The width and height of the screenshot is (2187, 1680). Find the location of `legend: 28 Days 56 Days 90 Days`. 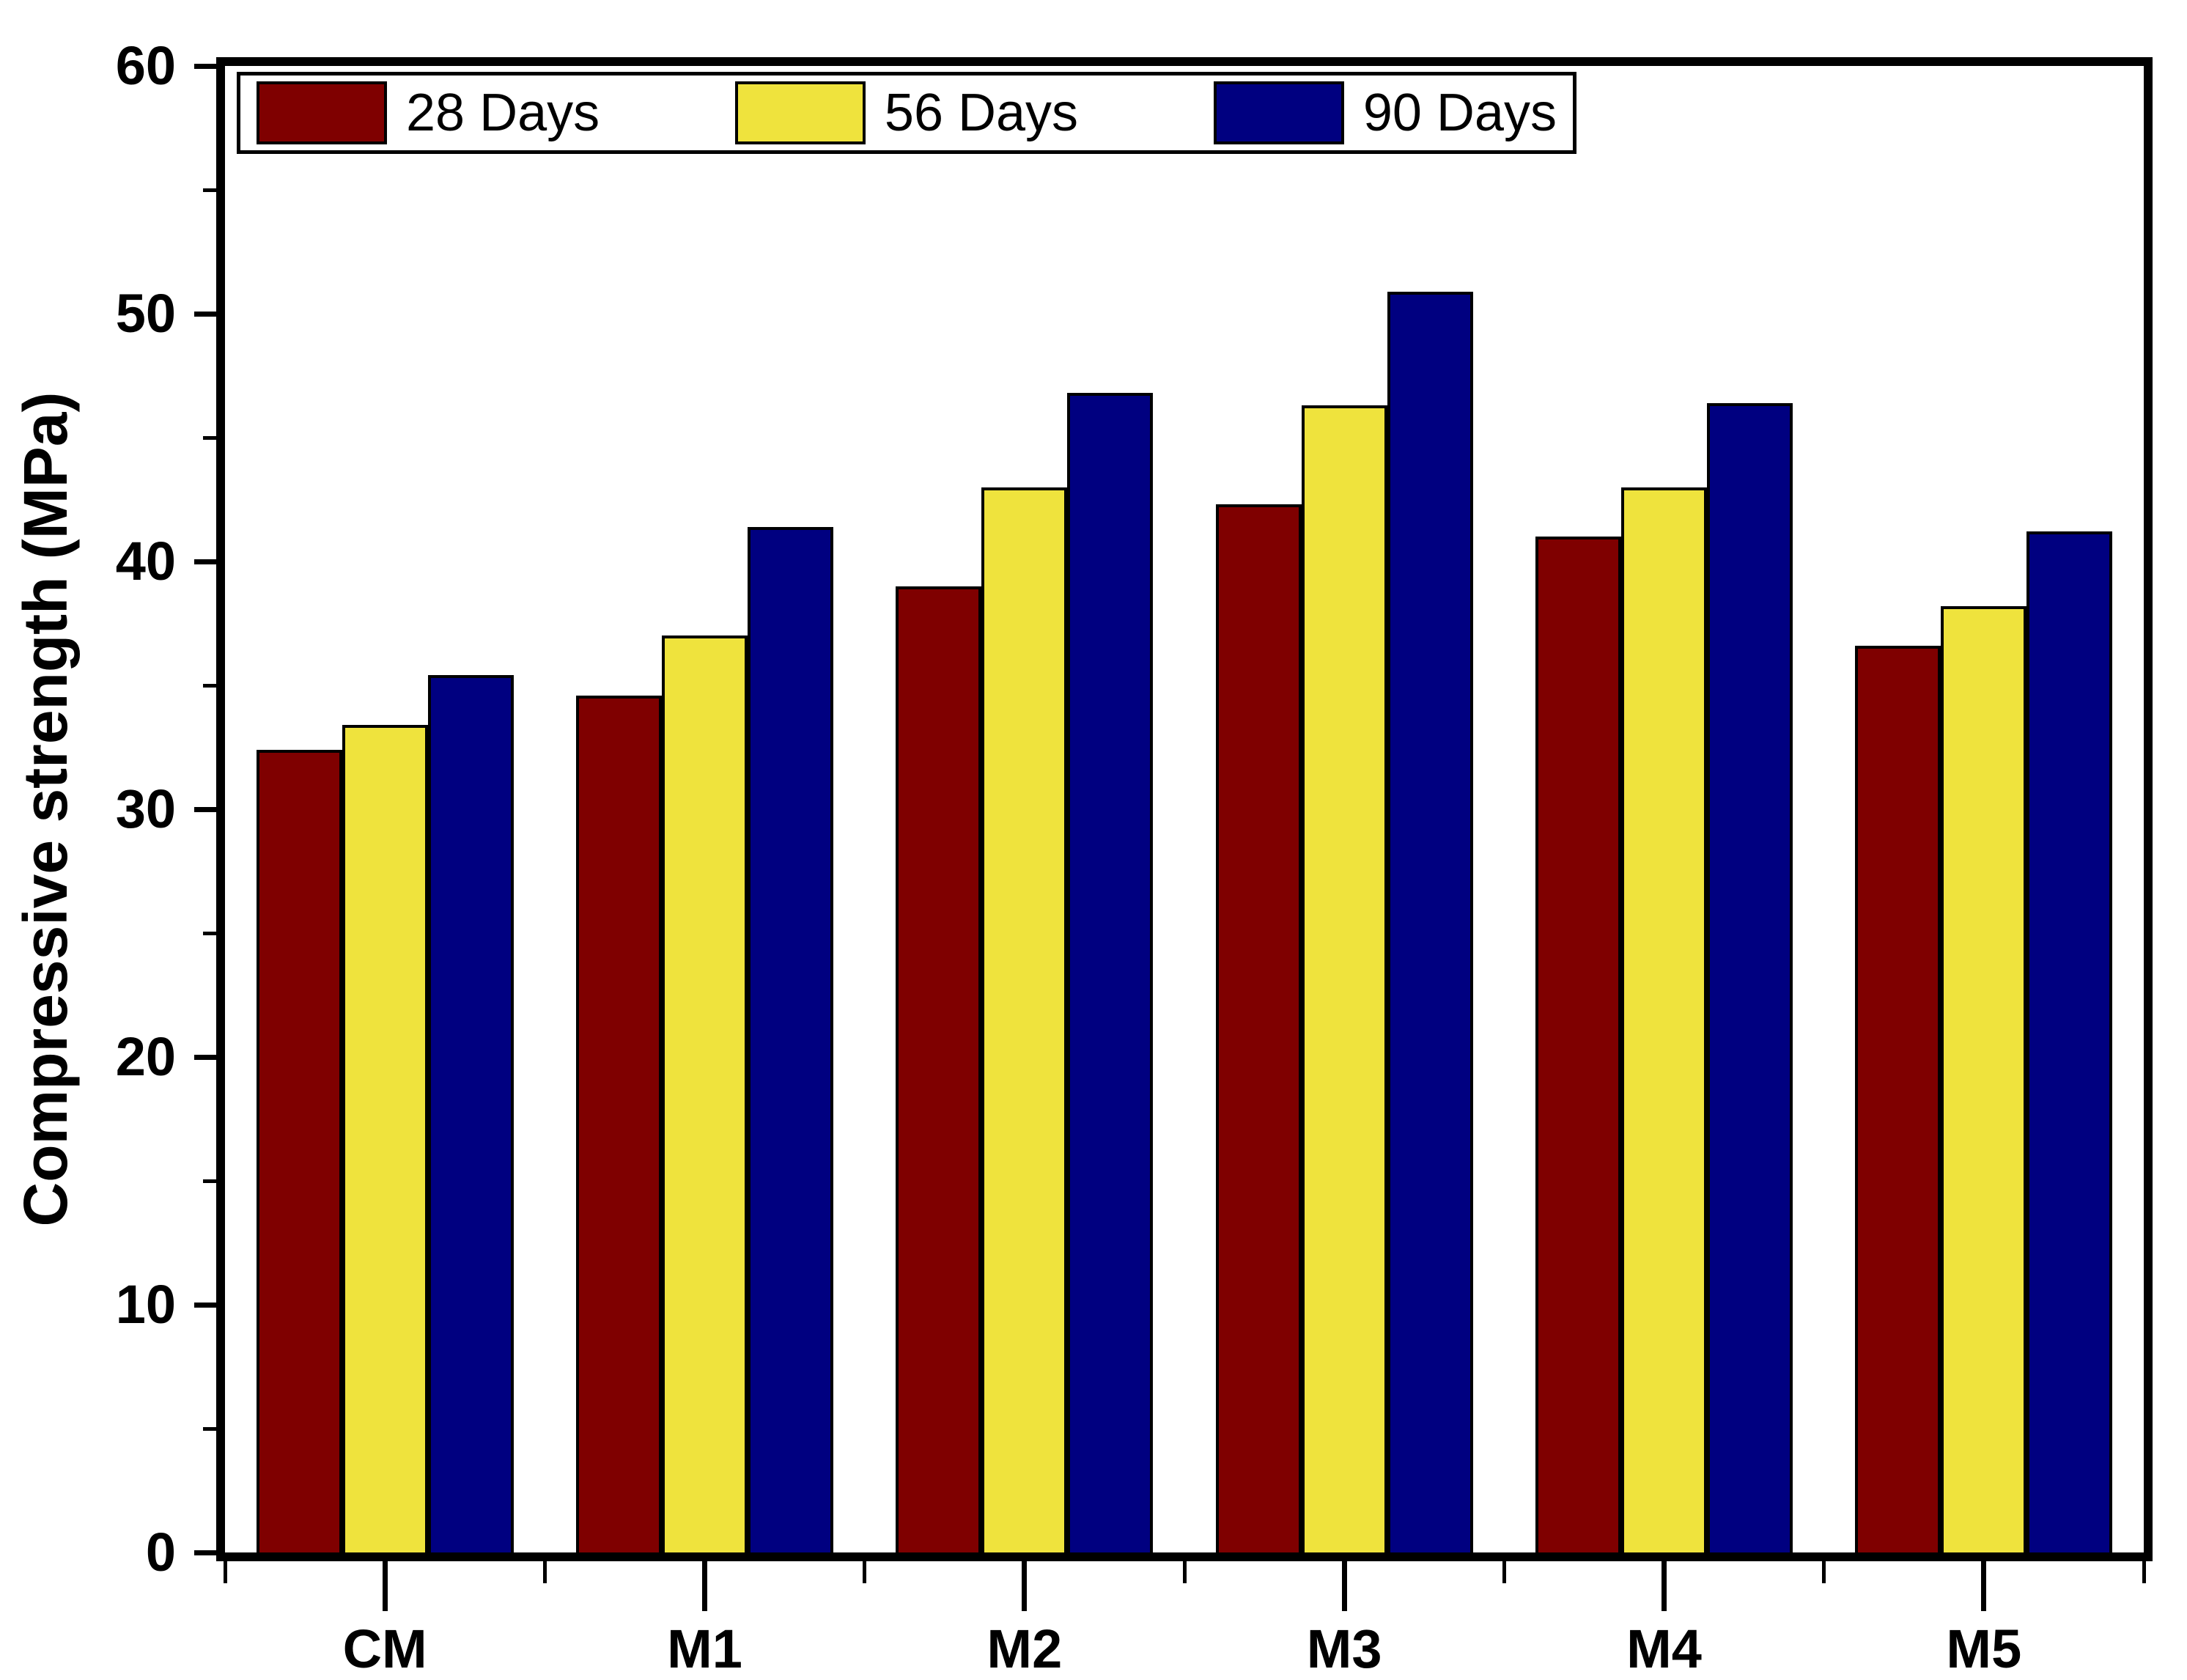

legend: 28 Days 56 Days 90 Days is located at coordinates (906, 113).